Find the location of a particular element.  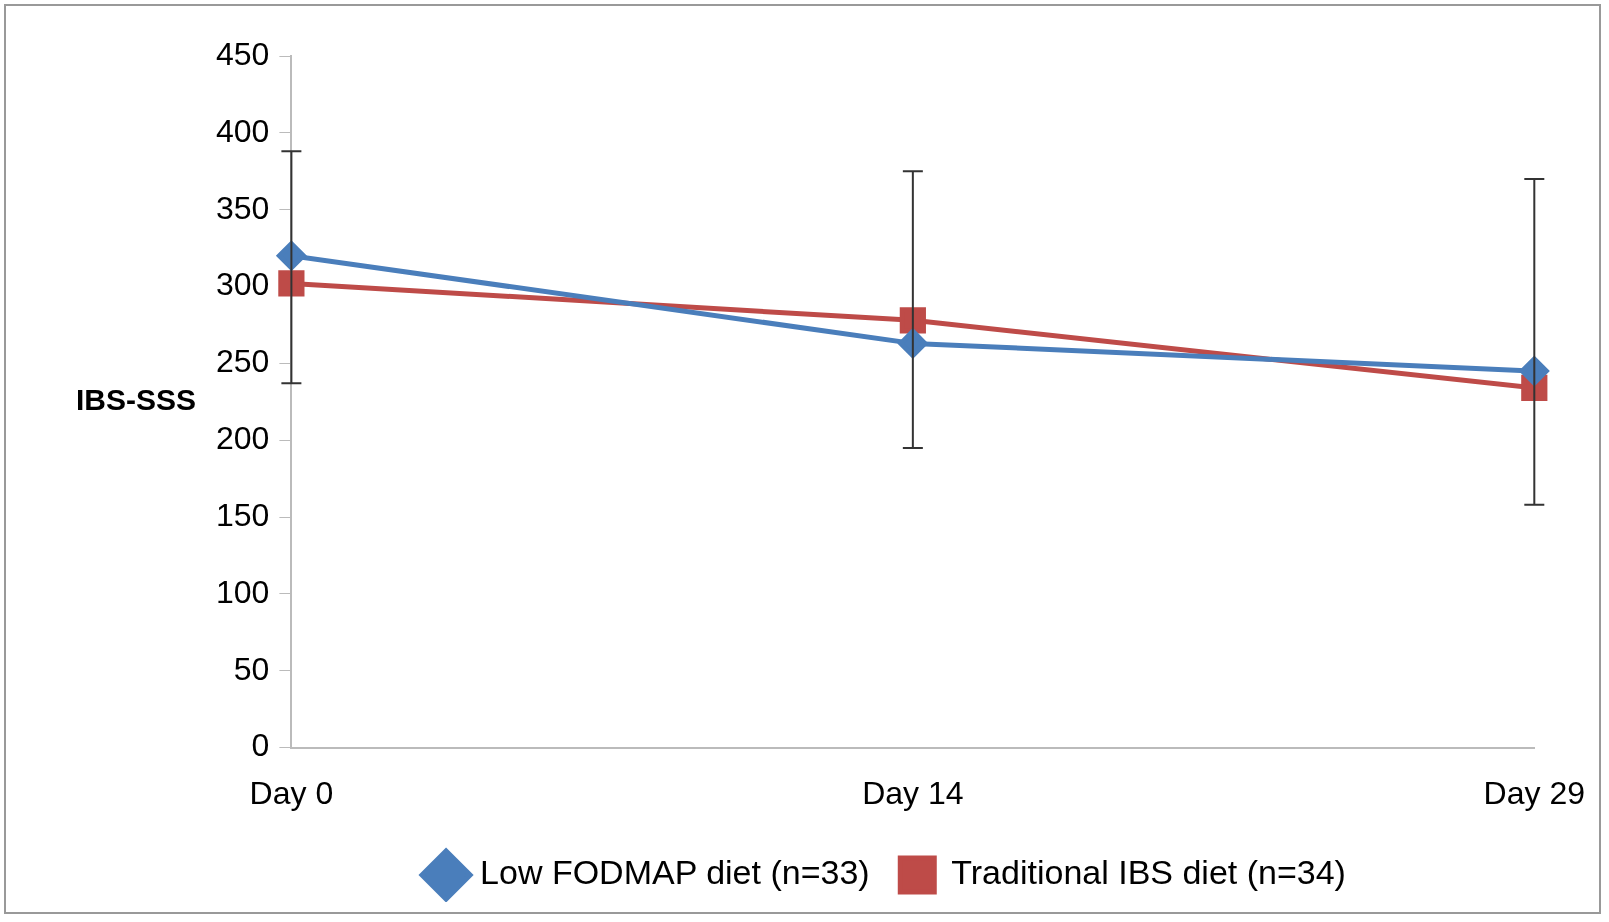

legend-label: Low FODMAP diet (n=33) is located at coordinates (675, 872).